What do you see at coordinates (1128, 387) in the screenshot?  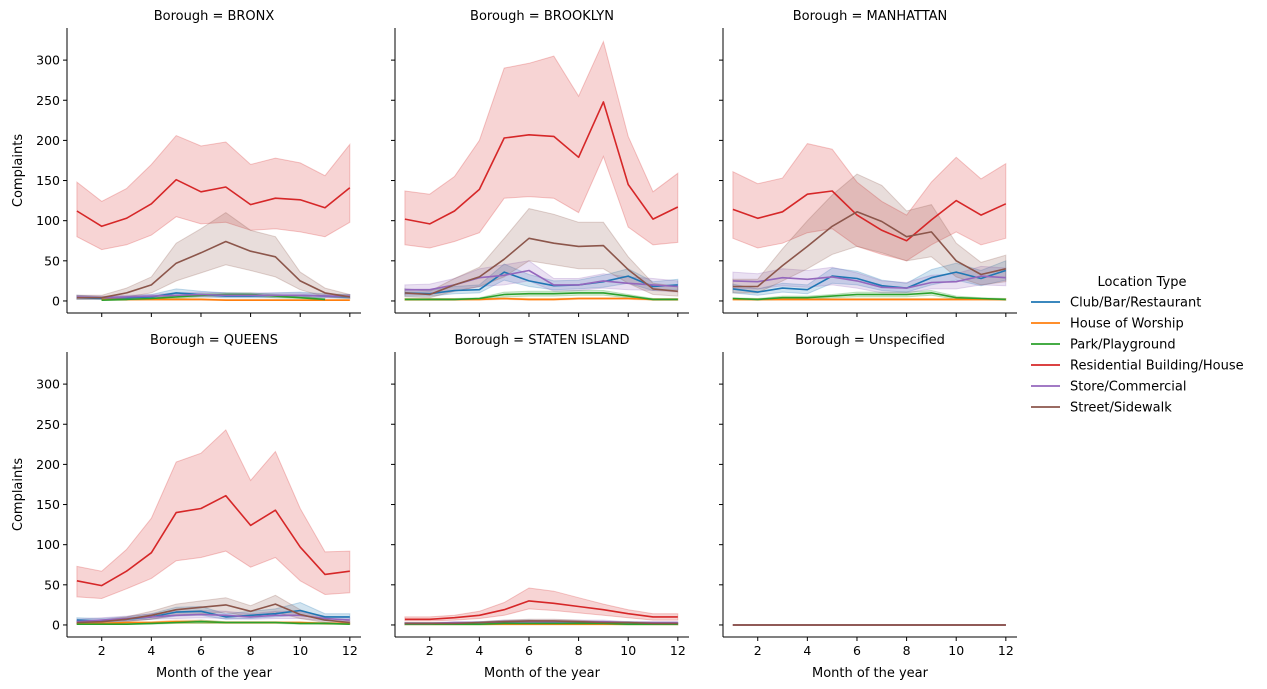 I see `legend-label: Store/Commercial` at bounding box center [1128, 387].